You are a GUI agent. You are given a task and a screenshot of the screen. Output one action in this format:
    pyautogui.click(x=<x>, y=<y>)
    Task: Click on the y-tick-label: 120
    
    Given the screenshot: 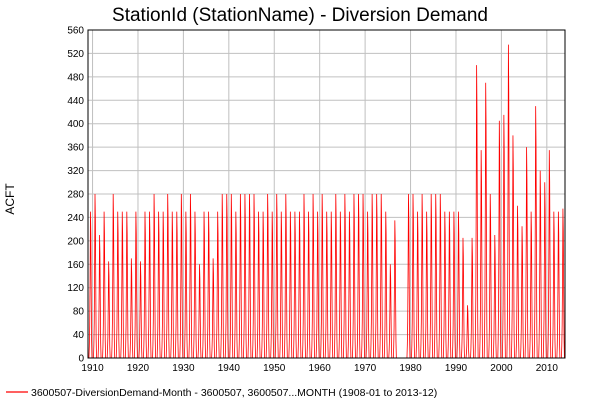 What is the action you would take?
    pyautogui.click(x=75, y=288)
    